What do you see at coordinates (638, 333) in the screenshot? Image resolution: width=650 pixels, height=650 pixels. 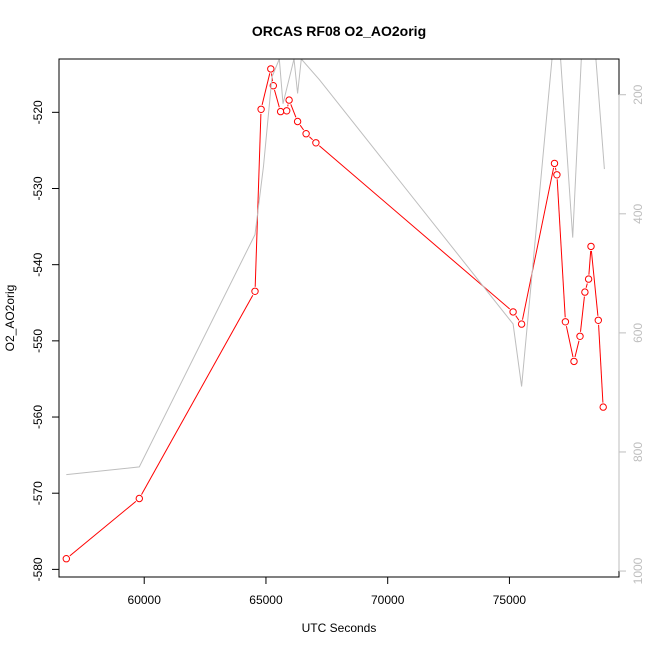 I see `secondary-y-tick-label: 600` at bounding box center [638, 333].